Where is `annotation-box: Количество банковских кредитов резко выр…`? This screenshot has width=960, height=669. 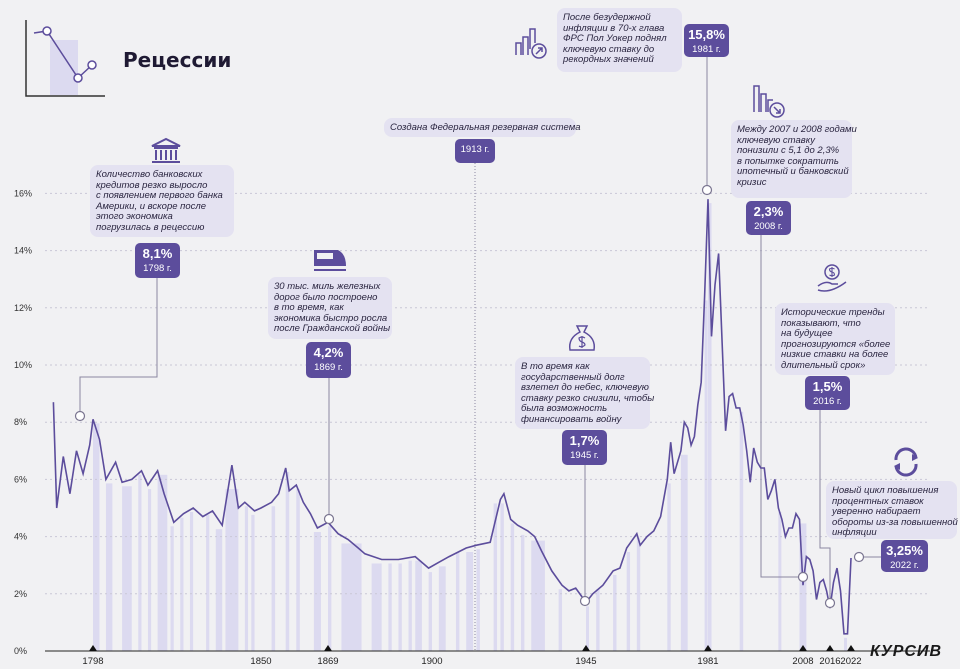
annotation-box: Количество банковских кредитов резко выр… is located at coordinates (162, 201).